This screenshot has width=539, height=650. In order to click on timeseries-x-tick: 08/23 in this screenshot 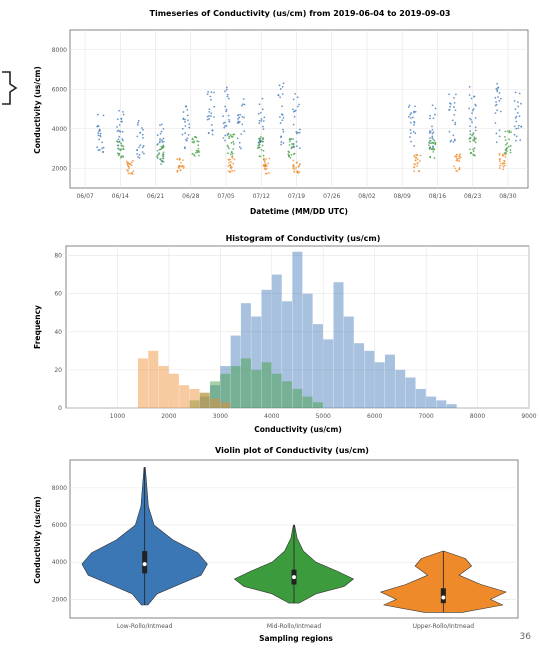, I will do `click(472, 196)`.